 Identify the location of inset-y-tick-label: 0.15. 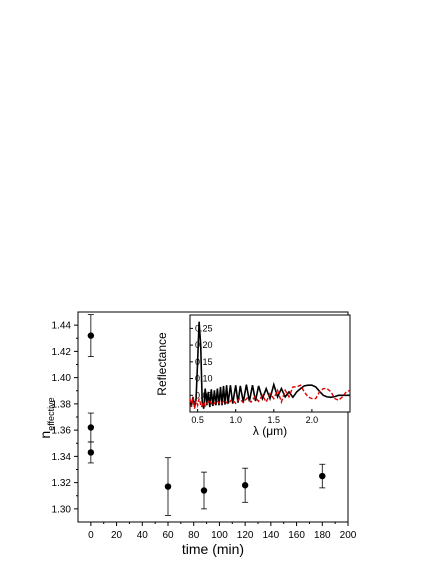
(204, 362).